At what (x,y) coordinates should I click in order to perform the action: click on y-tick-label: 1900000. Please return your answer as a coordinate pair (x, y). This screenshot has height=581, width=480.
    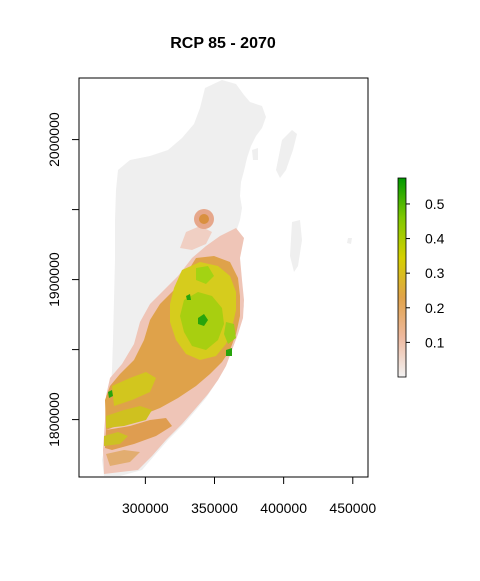
    Looking at the image, I should click on (54, 279).